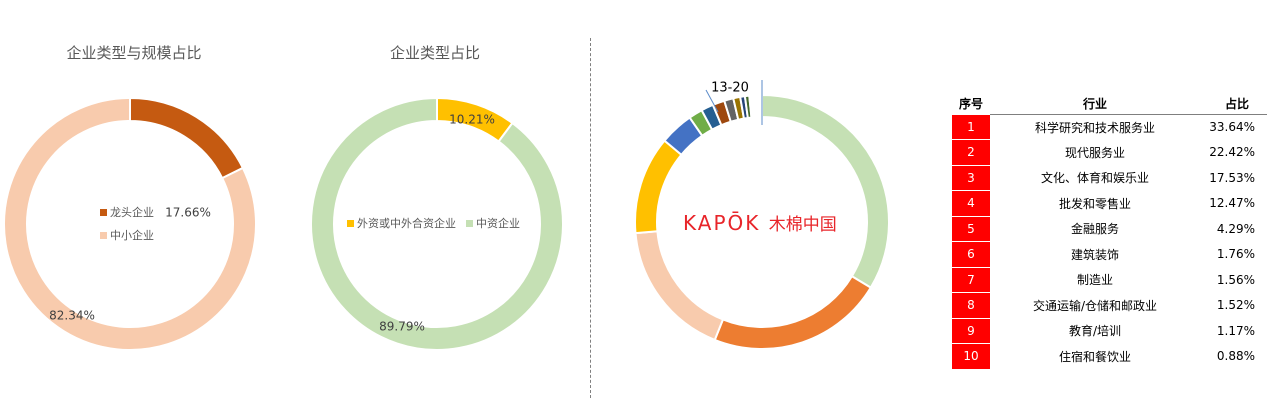 This screenshot has height=408, width=1274. What do you see at coordinates (402, 327) in the screenshot?
I see `data-label: 89.79%` at bounding box center [402, 327].